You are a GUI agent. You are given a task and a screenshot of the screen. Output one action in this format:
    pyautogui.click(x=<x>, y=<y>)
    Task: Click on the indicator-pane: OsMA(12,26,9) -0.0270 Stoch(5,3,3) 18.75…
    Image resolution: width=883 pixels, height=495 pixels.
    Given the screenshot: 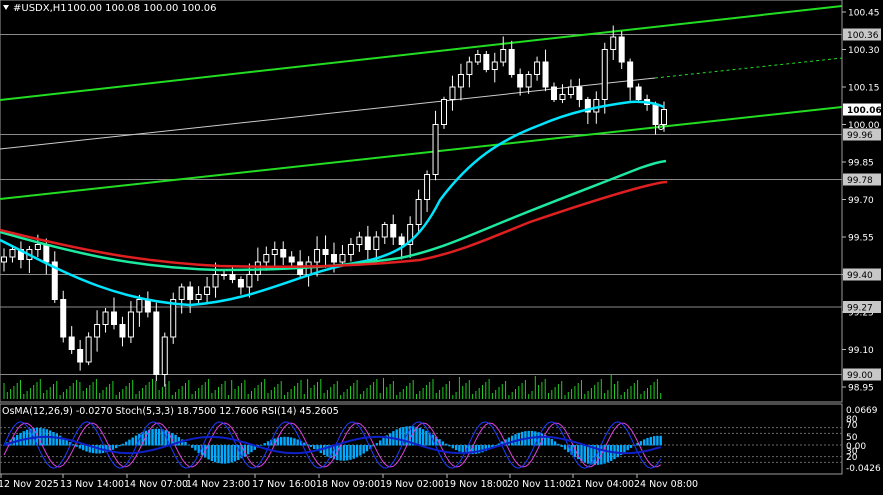 What is the action you would take?
    pyautogui.click(x=440, y=439)
    